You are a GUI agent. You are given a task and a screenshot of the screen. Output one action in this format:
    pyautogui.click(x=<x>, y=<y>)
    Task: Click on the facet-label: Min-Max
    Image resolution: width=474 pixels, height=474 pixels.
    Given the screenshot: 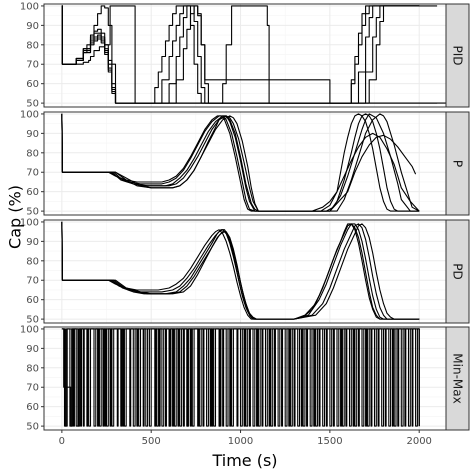 What is the action you would take?
    pyautogui.click(x=458, y=378)
    